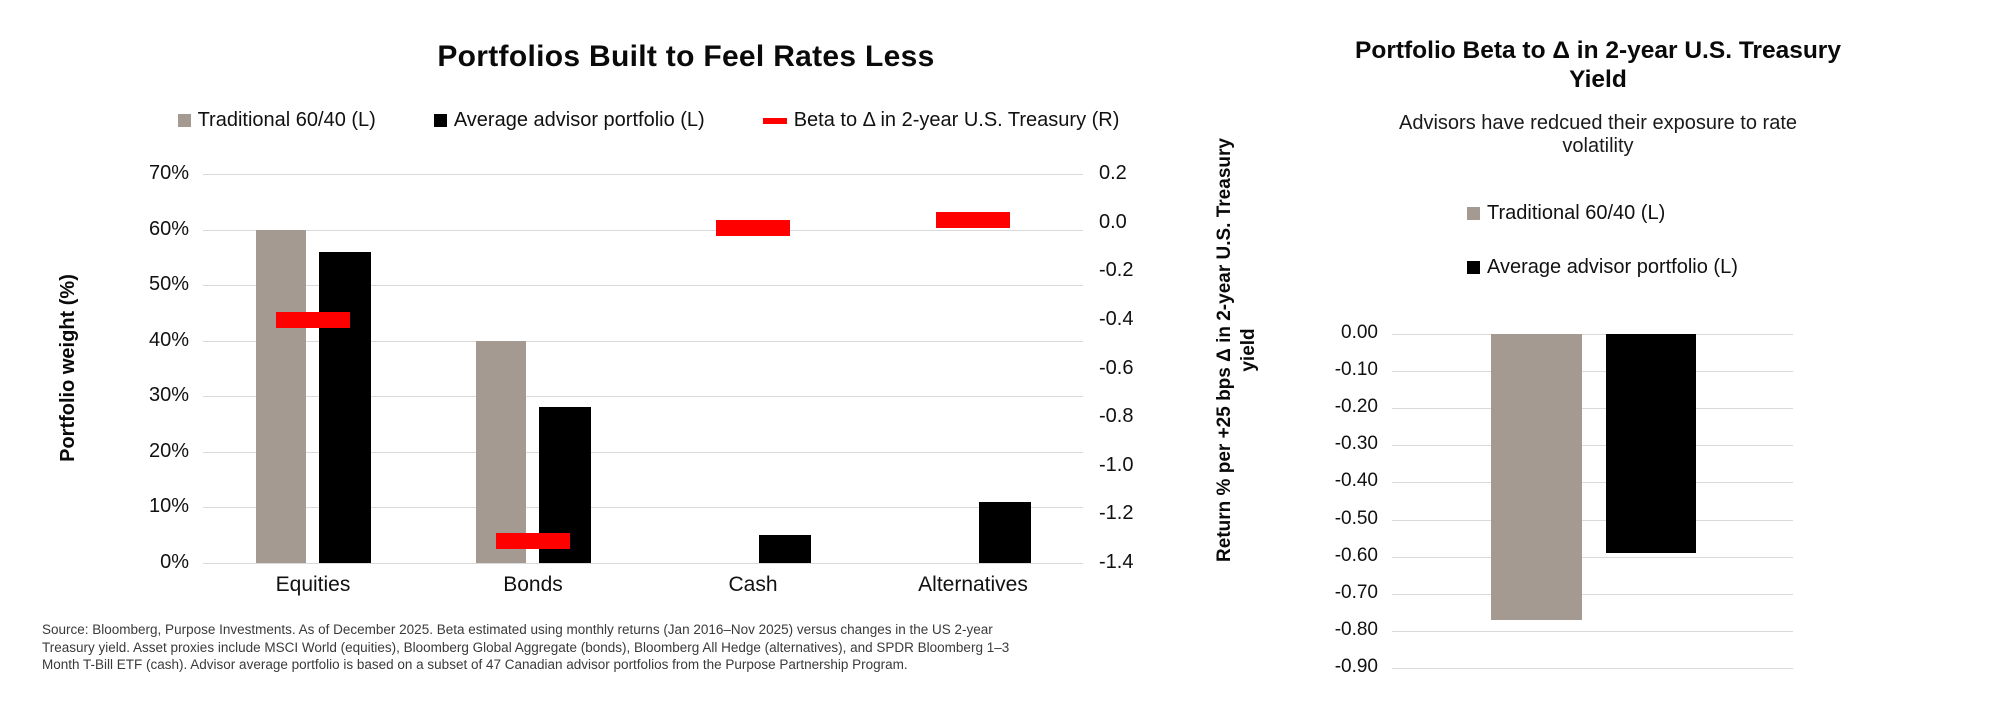 The height and width of the screenshot is (716, 2000). I want to click on legend-item-advisor-right: Average advisor portfolio (L), so click(1602, 267).